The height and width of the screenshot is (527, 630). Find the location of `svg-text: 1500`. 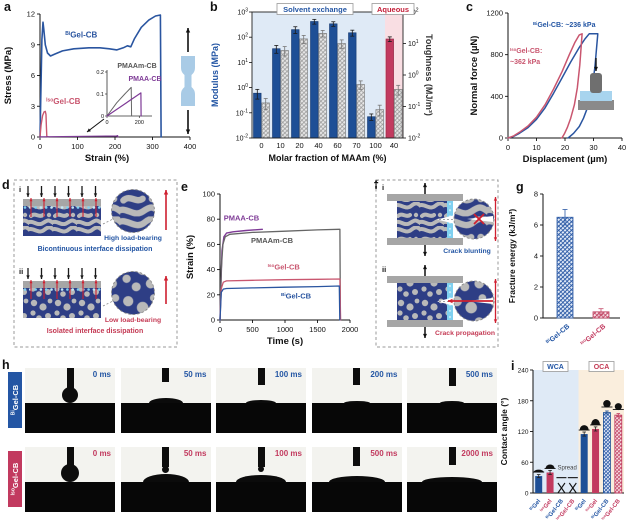

svg-text: 1500 is located at coordinates (317, 329).